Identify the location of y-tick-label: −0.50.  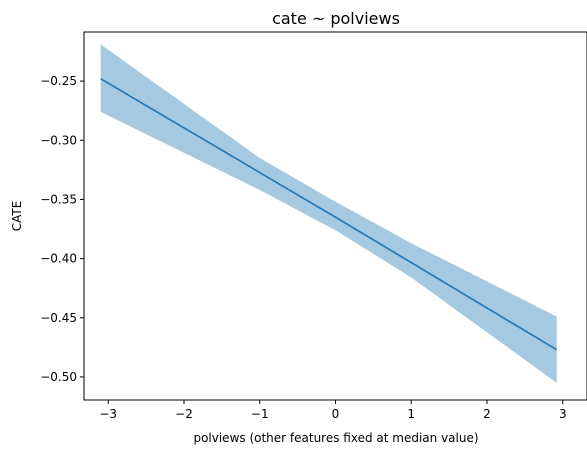
(58, 377).